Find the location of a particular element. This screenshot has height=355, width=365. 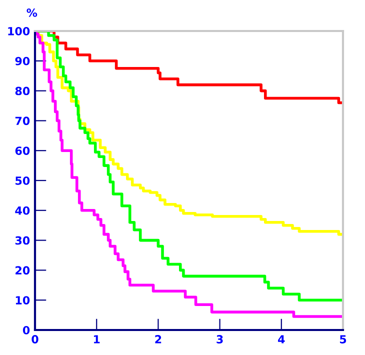

y-tick-label: 40 is located at coordinates (22, 210).